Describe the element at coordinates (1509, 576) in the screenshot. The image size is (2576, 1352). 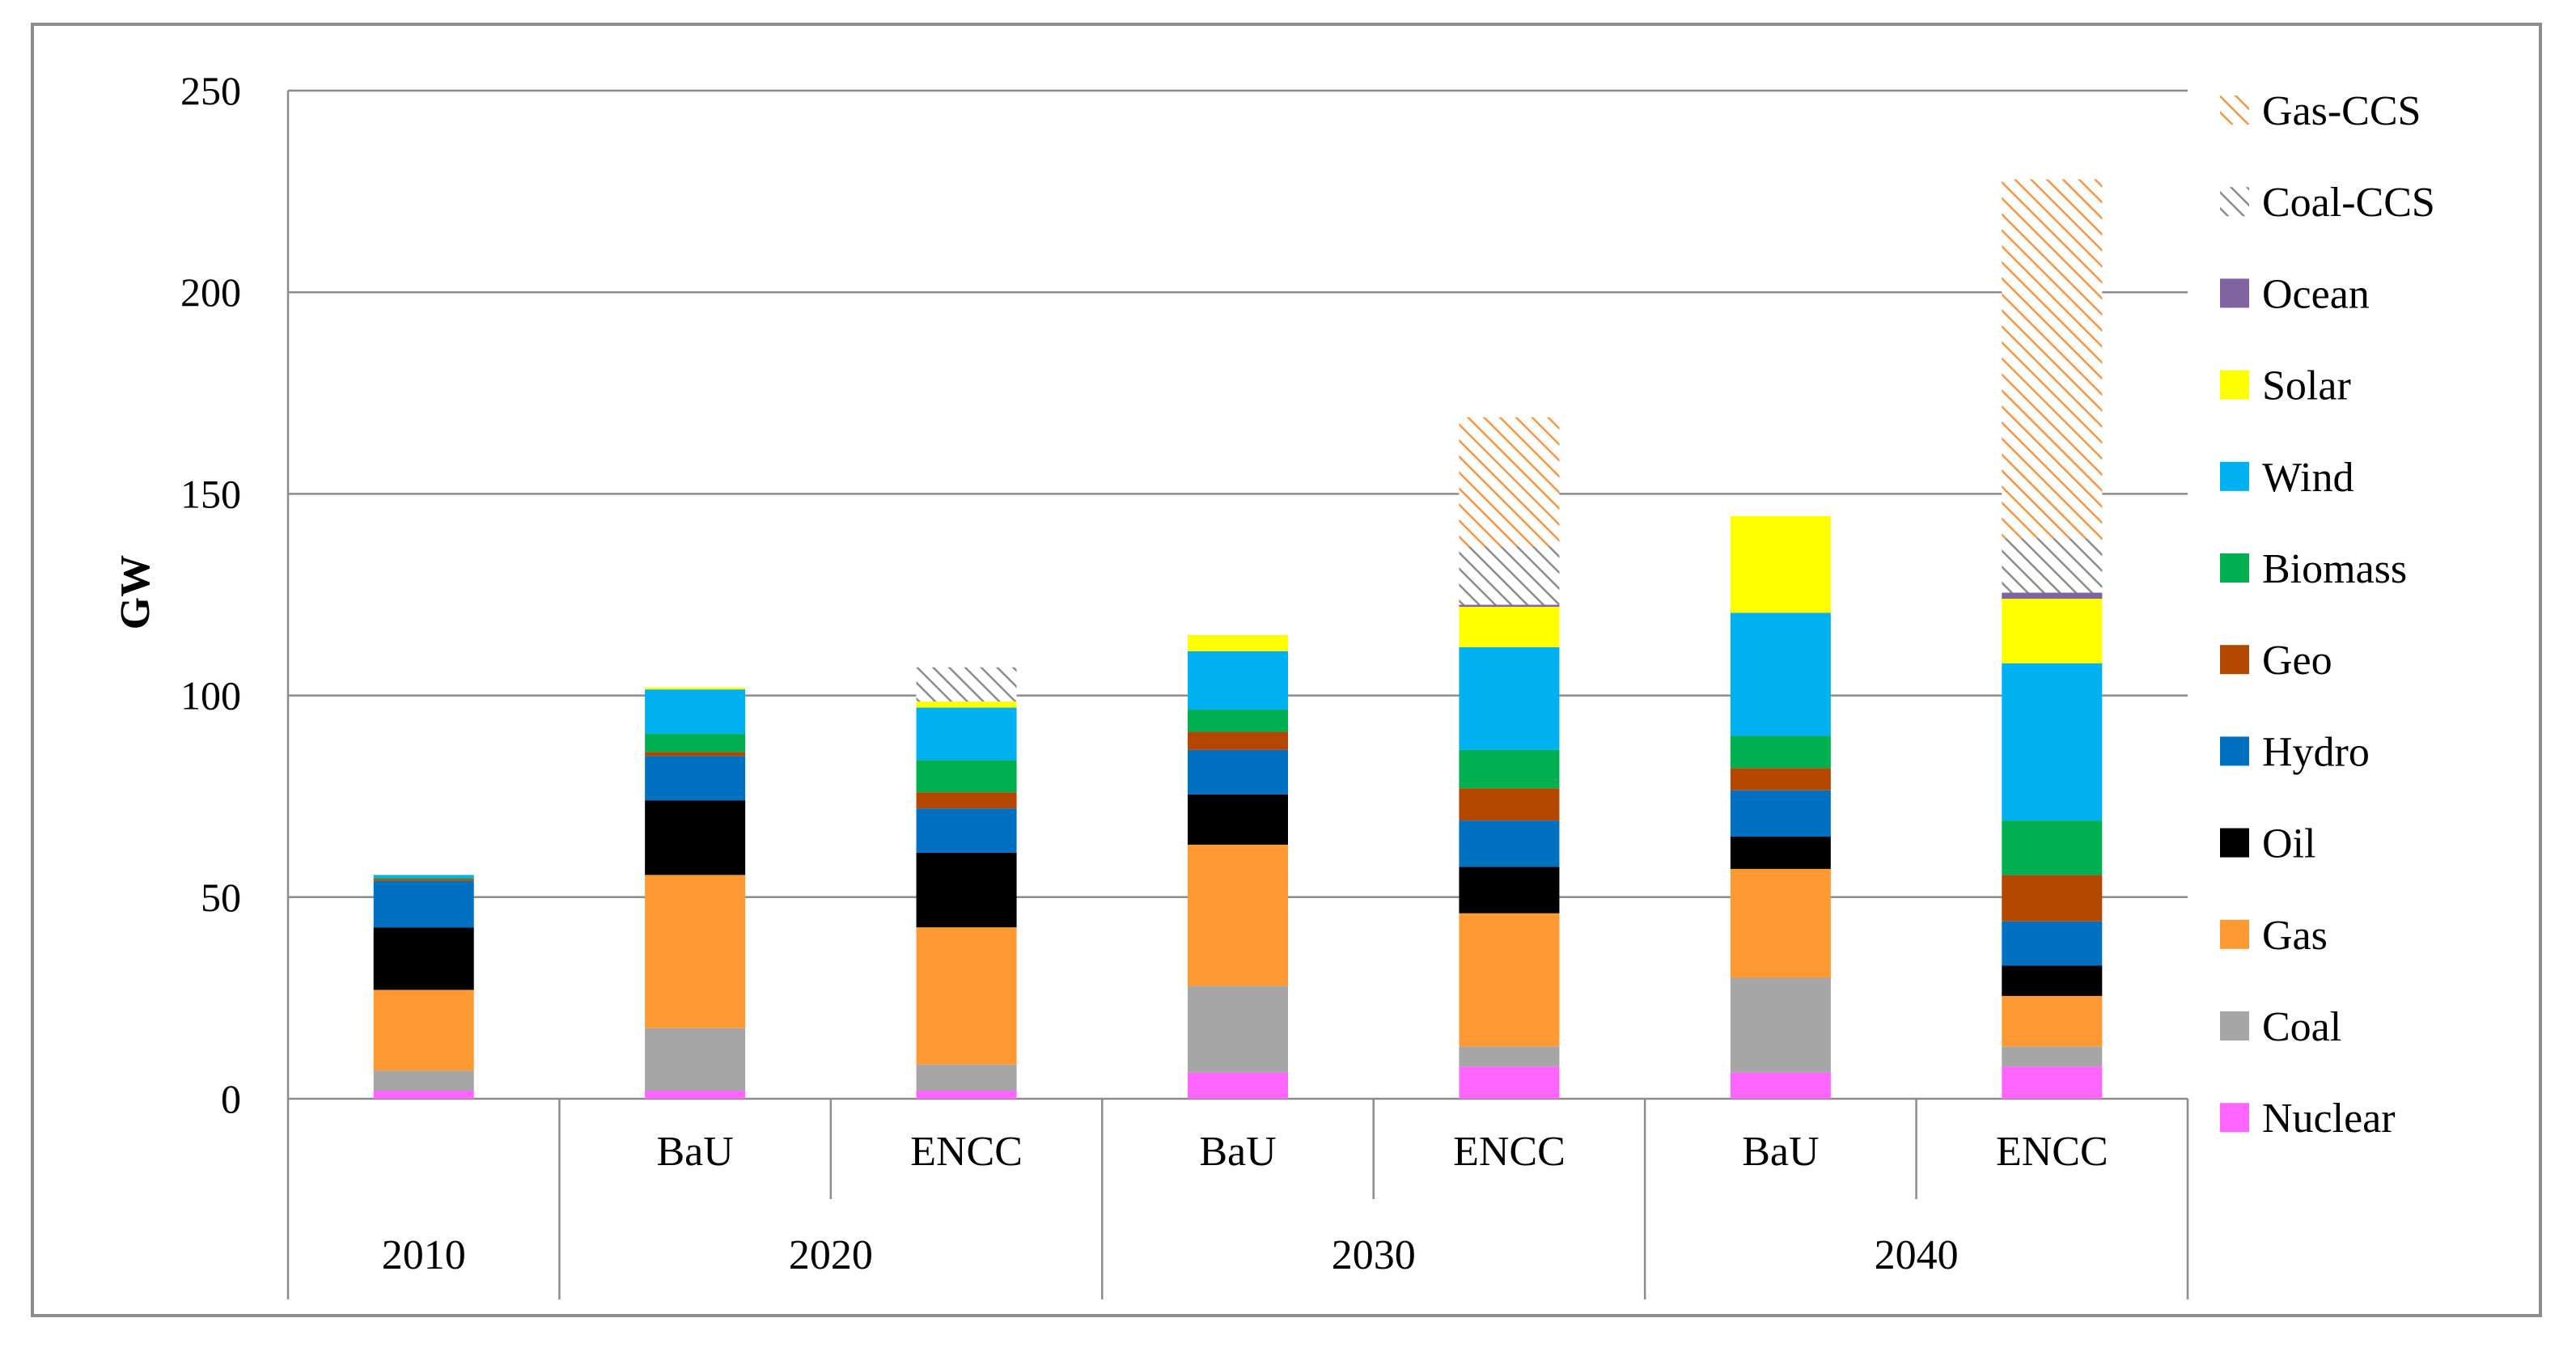
I see `bar-segment-coal-ccs-2030-encc` at that location.